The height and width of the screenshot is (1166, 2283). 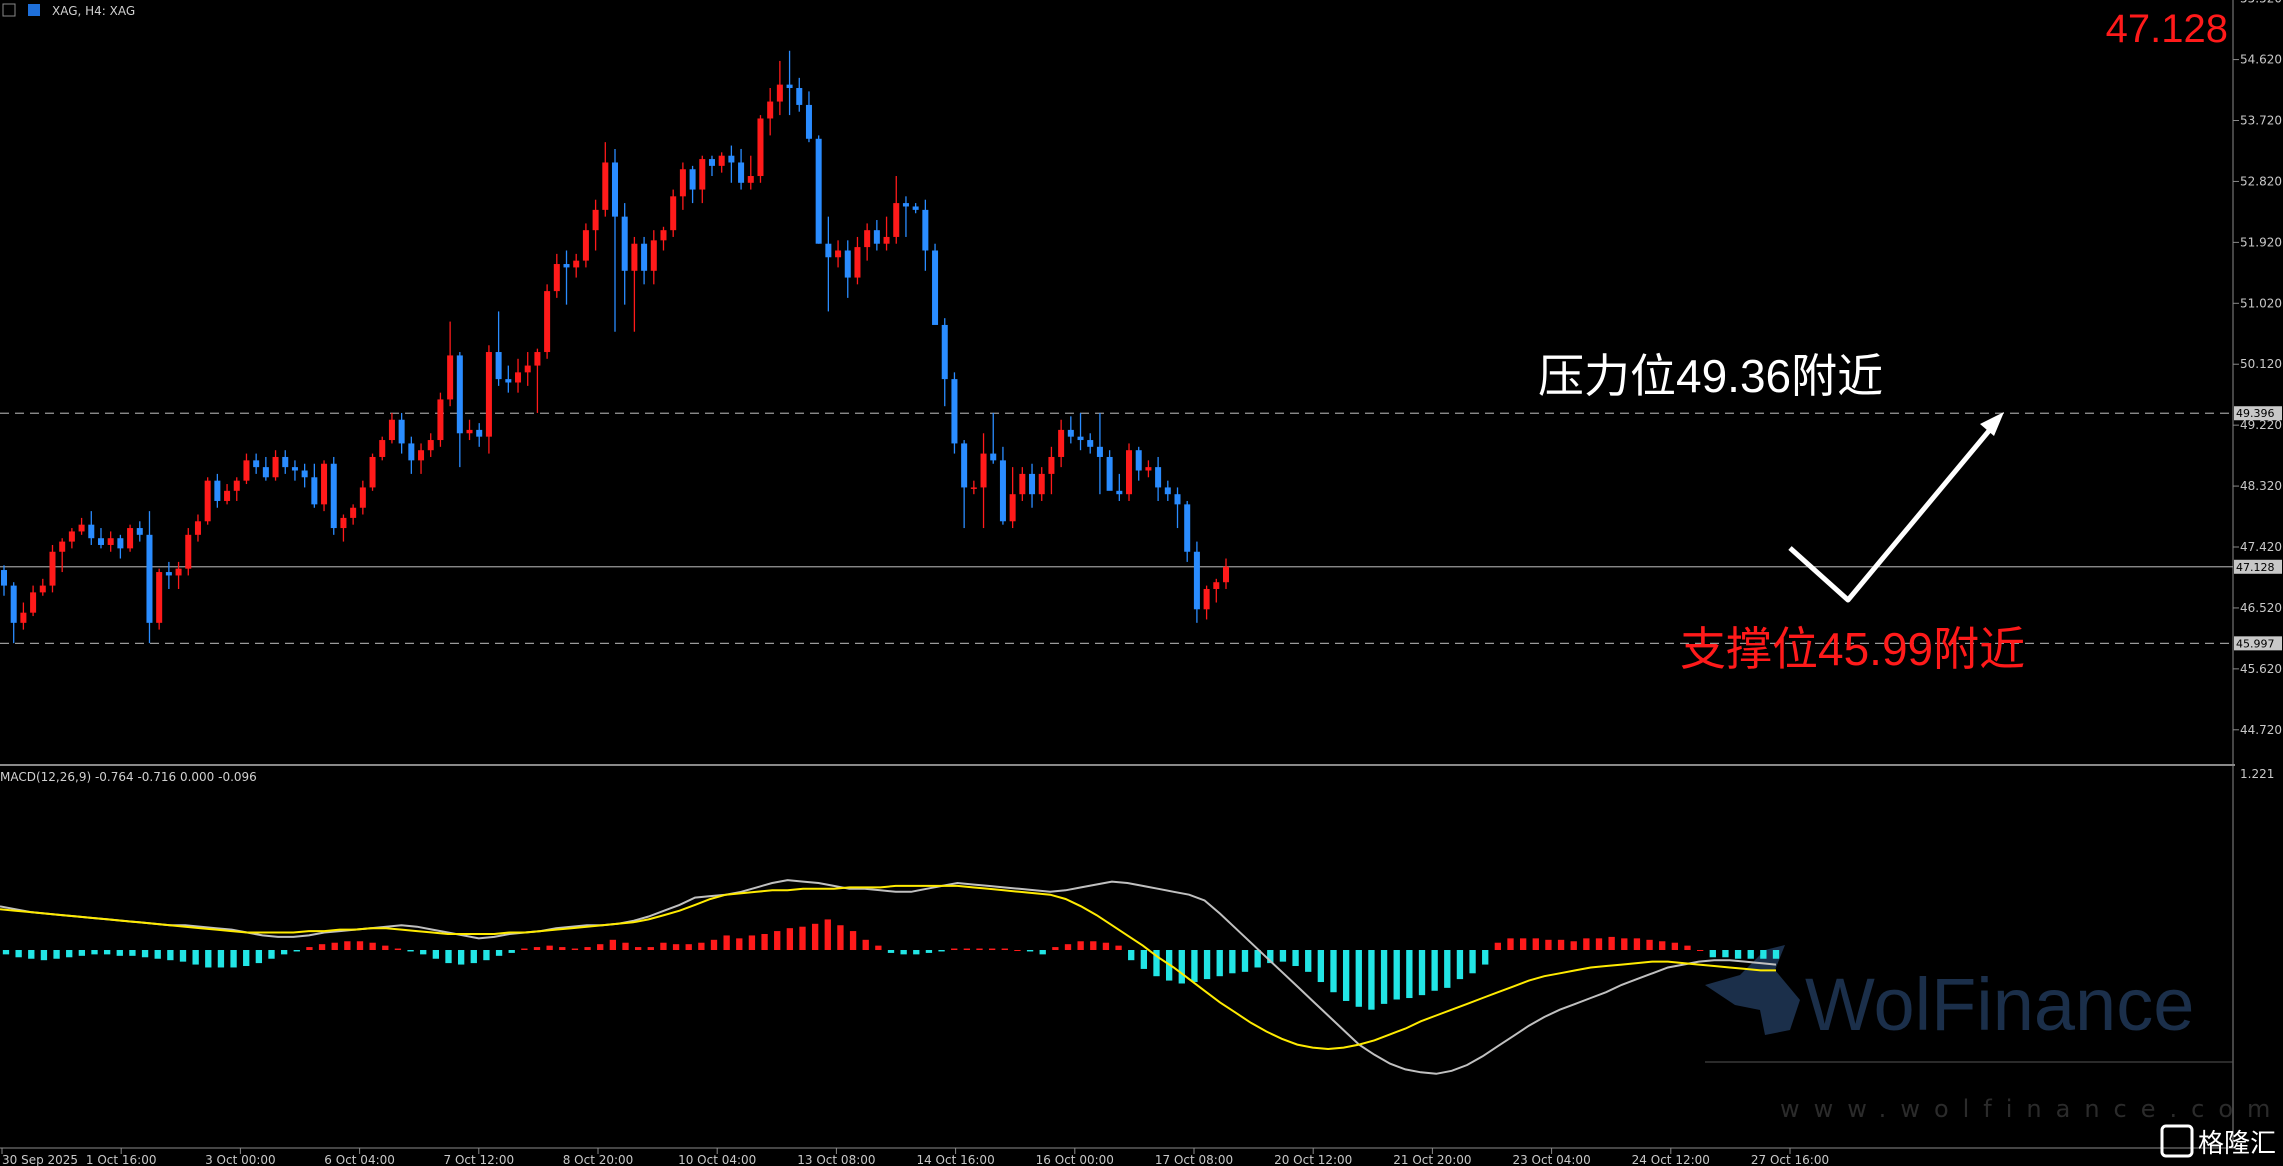 I want to click on watermark: WolFinance www.wolfinance.com, so click(x=1987, y=1034).